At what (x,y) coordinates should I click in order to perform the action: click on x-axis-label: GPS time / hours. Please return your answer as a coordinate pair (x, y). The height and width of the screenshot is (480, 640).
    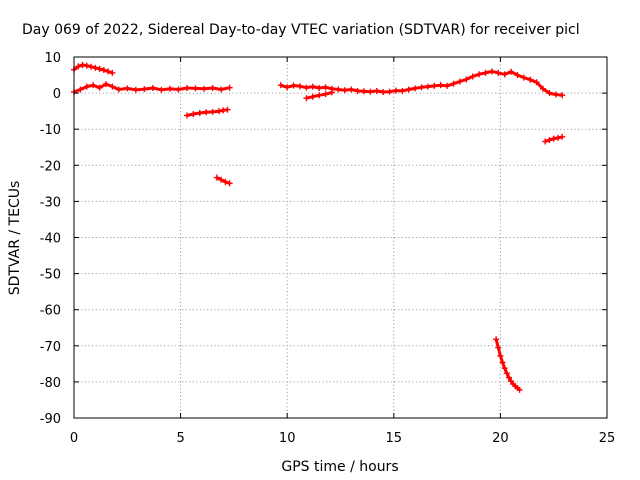
    Looking at the image, I should click on (339, 467).